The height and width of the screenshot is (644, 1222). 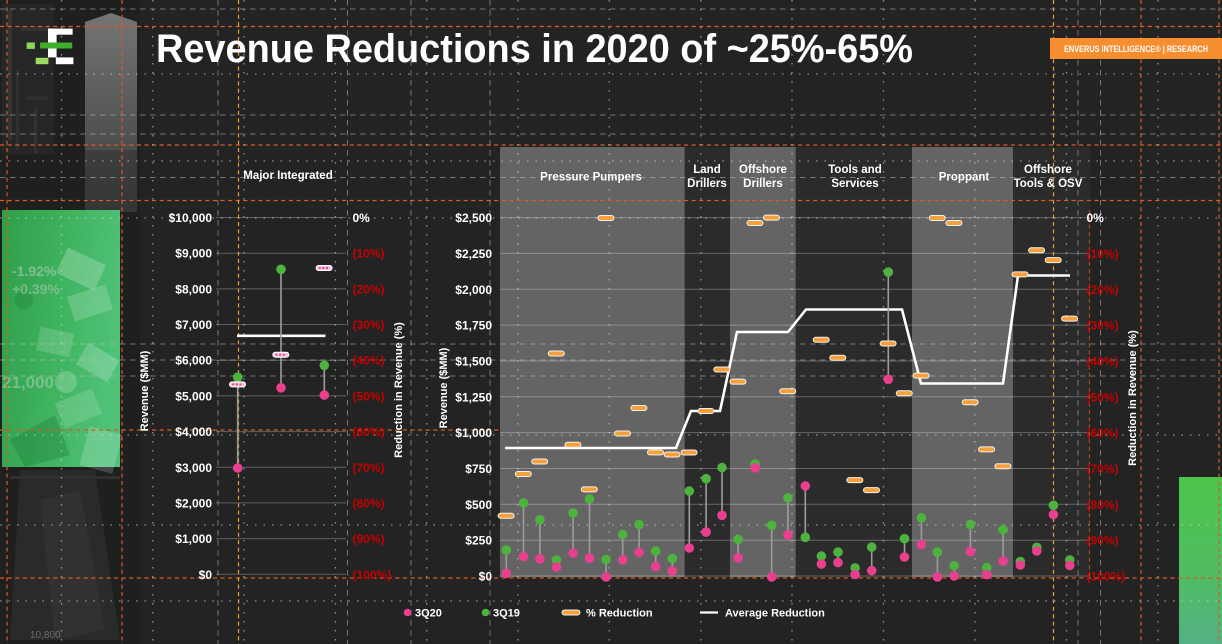 What do you see at coordinates (287, 176) in the screenshot?
I see `svg-text: Major Integrated` at bounding box center [287, 176].